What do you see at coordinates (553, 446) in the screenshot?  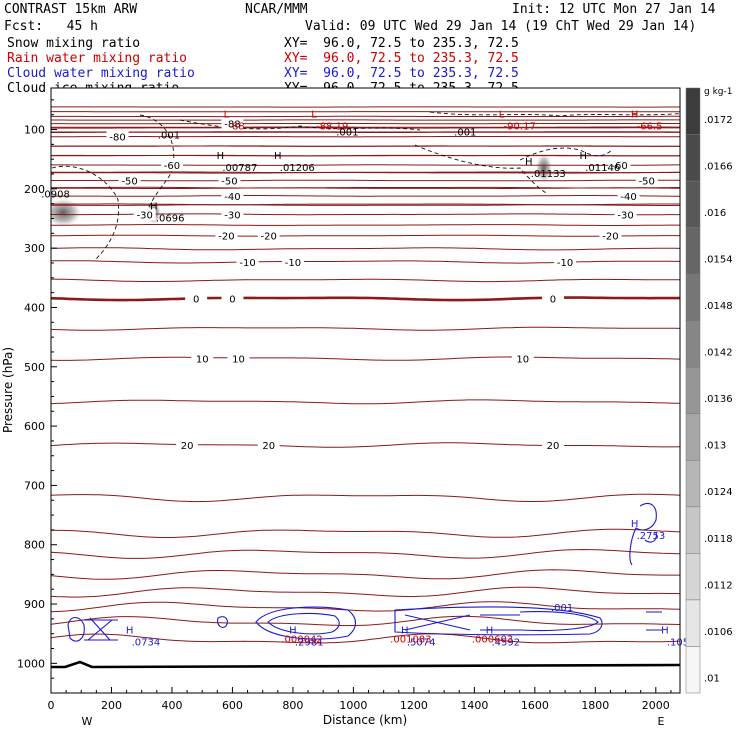 I see `temperature-label-26: 20` at bounding box center [553, 446].